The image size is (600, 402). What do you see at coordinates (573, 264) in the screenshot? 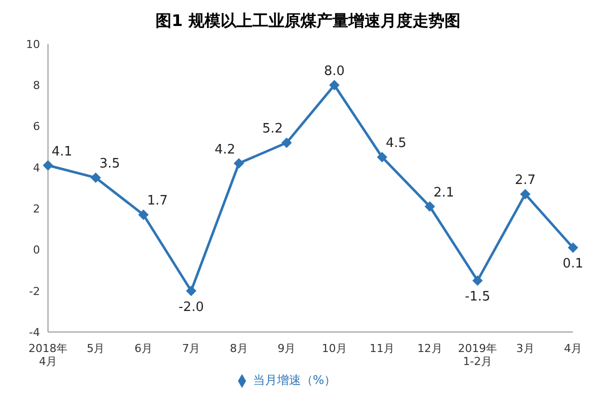
I see `data-label: 0.1` at bounding box center [573, 264].